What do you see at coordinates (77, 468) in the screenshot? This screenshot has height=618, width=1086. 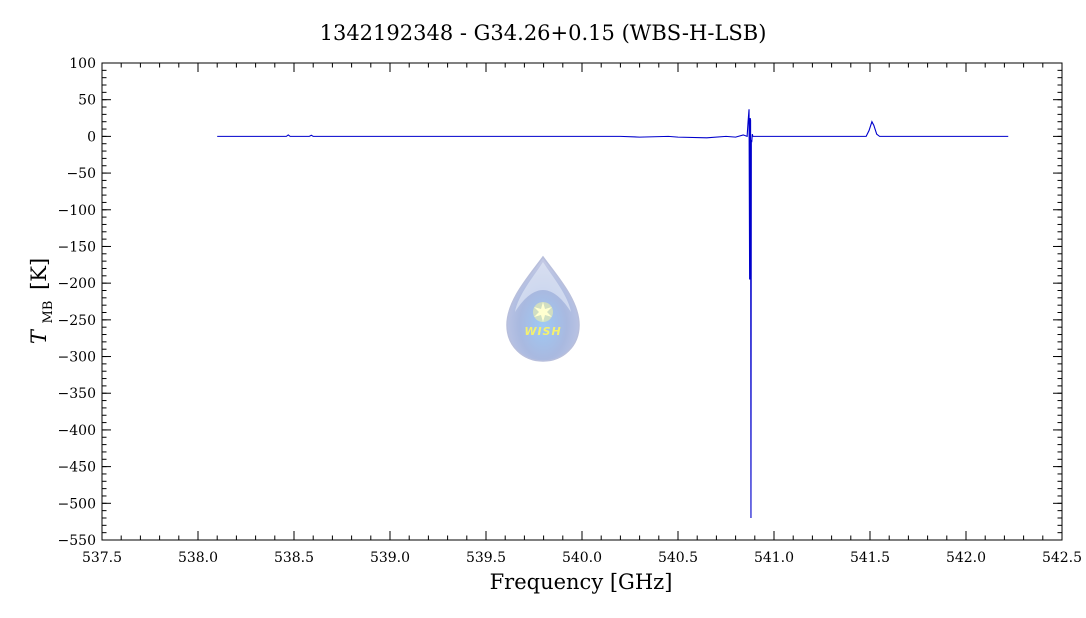 I see `y-tick-label: −450` at bounding box center [77, 468].